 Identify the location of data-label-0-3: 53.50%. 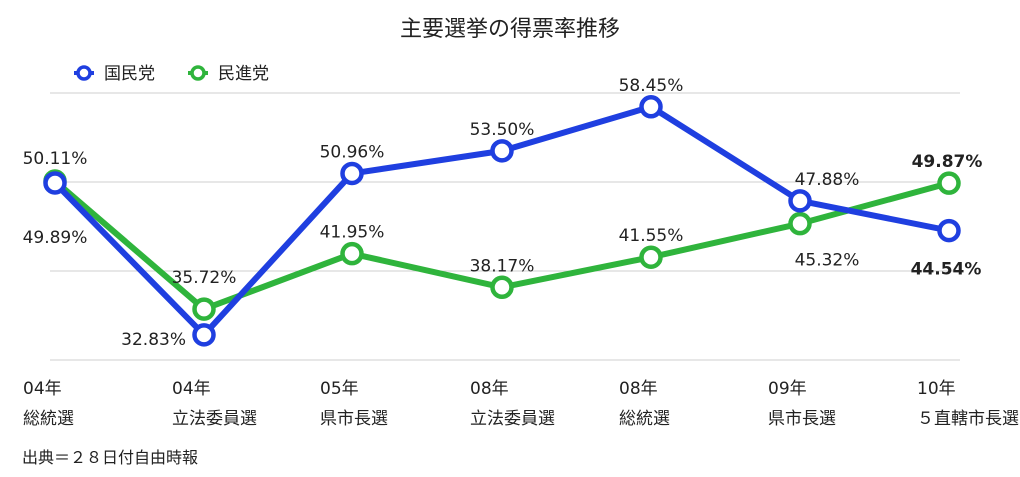
(502, 130).